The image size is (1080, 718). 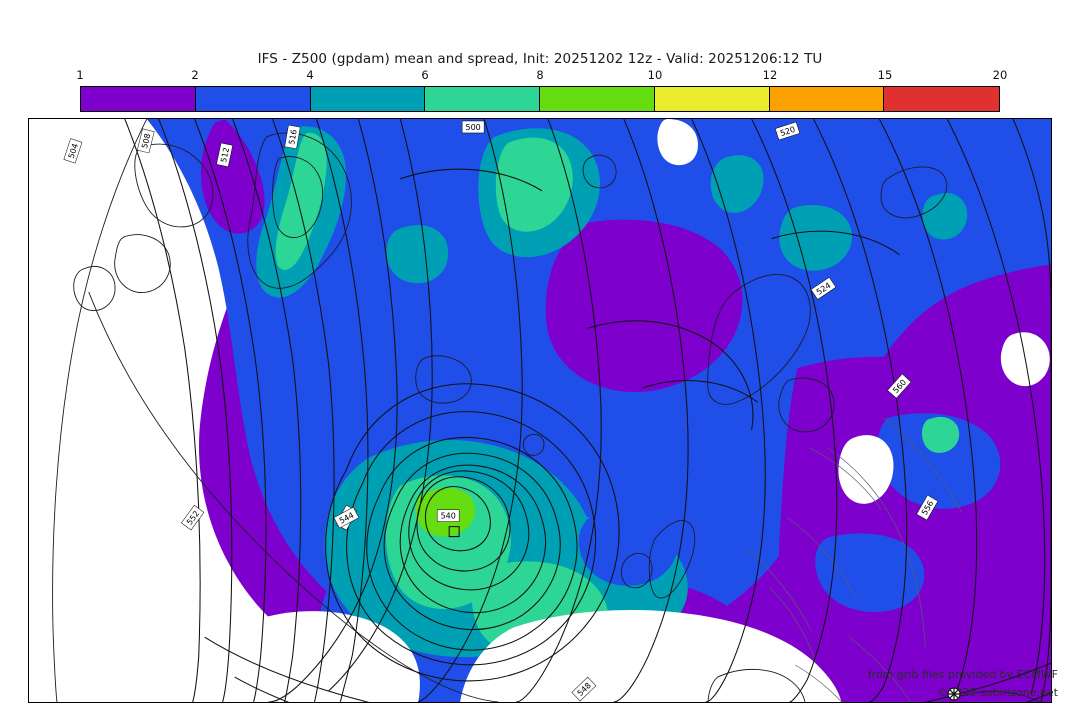 I want to click on spread-band-6-8-greenland, so click(x=301, y=201).